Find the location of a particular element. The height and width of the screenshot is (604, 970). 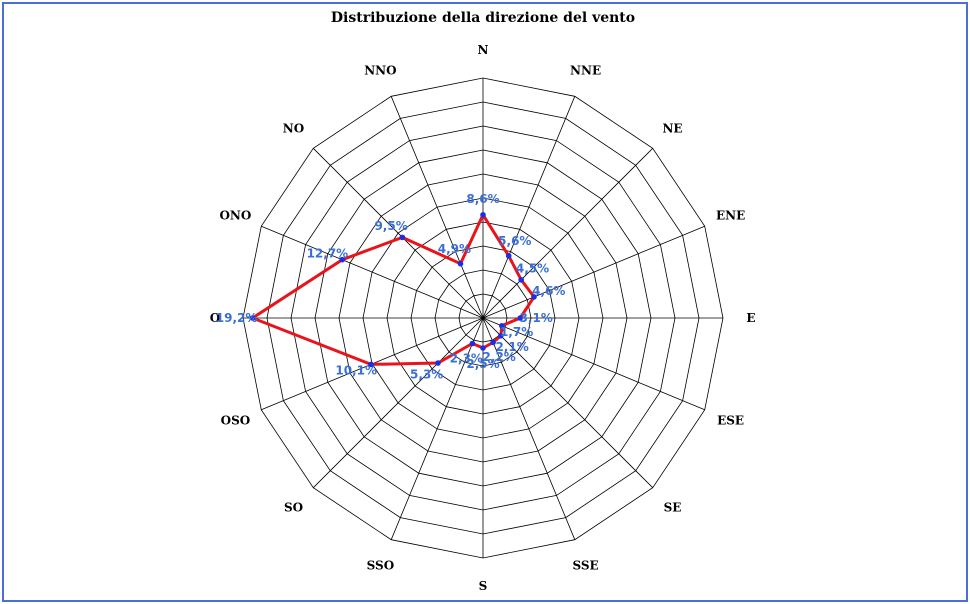

data-point-nne is located at coordinates (508, 256).